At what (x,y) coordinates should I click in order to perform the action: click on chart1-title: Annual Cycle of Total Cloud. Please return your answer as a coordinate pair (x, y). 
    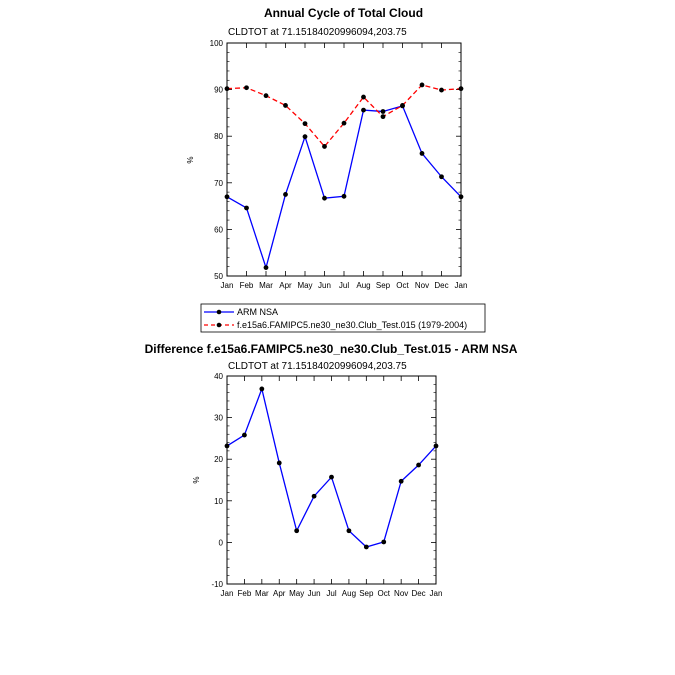
    Looking at the image, I should click on (343, 13).